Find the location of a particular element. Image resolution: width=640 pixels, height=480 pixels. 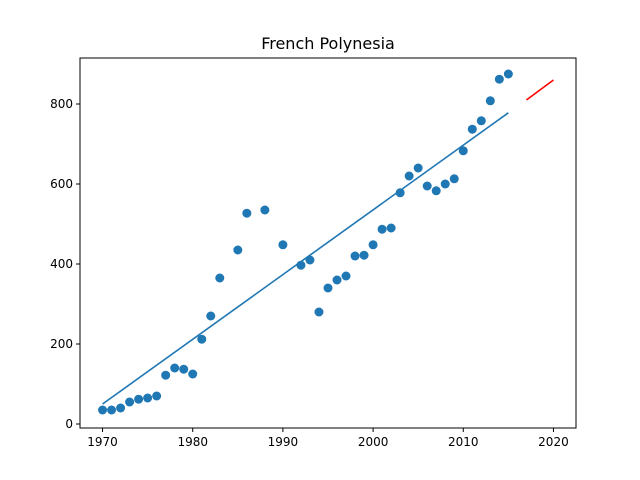

x-tick-label: 1980 is located at coordinates (192, 442).